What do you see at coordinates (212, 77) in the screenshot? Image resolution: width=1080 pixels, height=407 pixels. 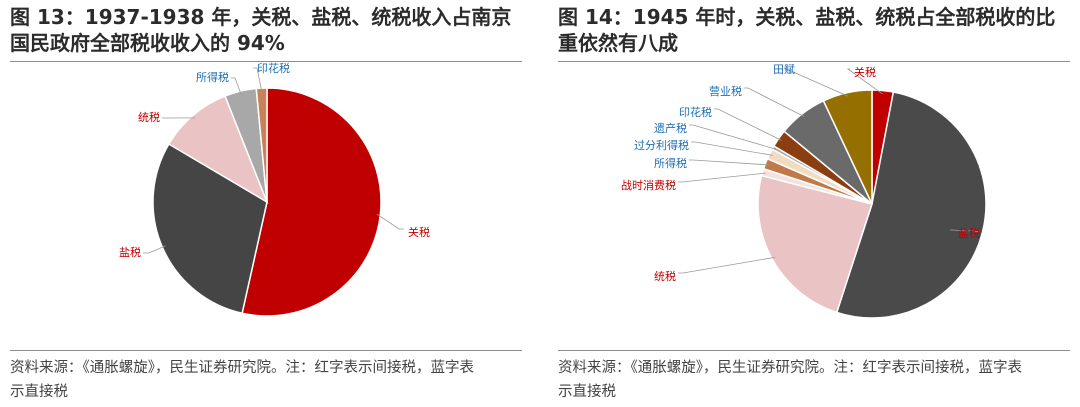 I see `slice-label-4: 所得税` at bounding box center [212, 77].